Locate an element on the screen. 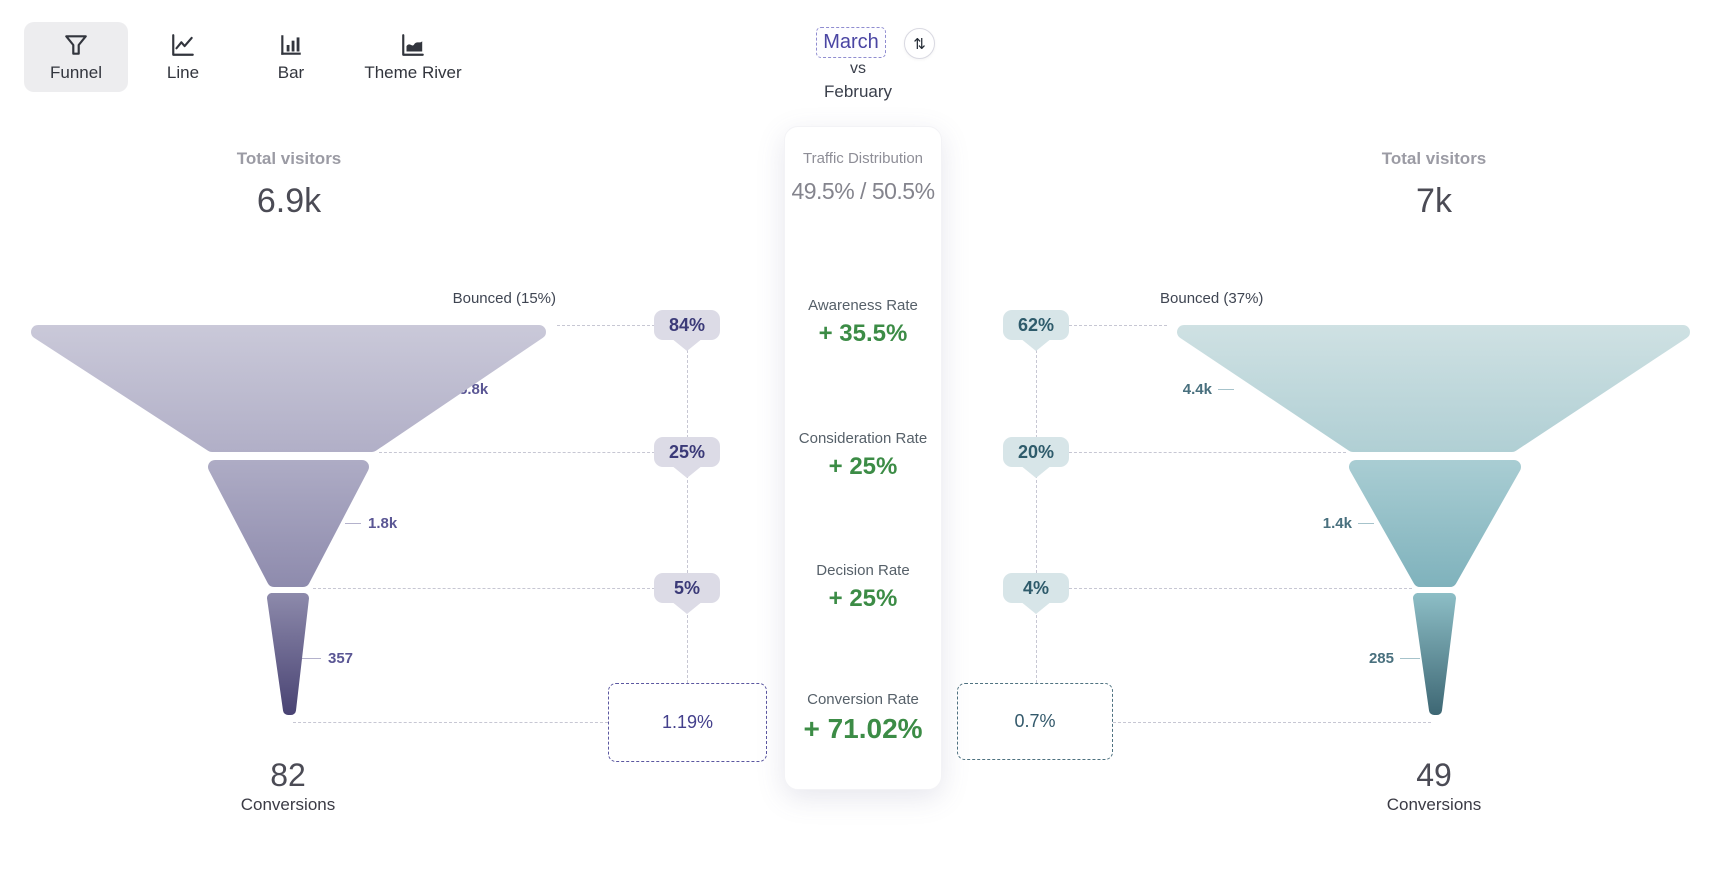 This screenshot has width=1716, height=876. left-rate-badge-2: 25% is located at coordinates (687, 452).